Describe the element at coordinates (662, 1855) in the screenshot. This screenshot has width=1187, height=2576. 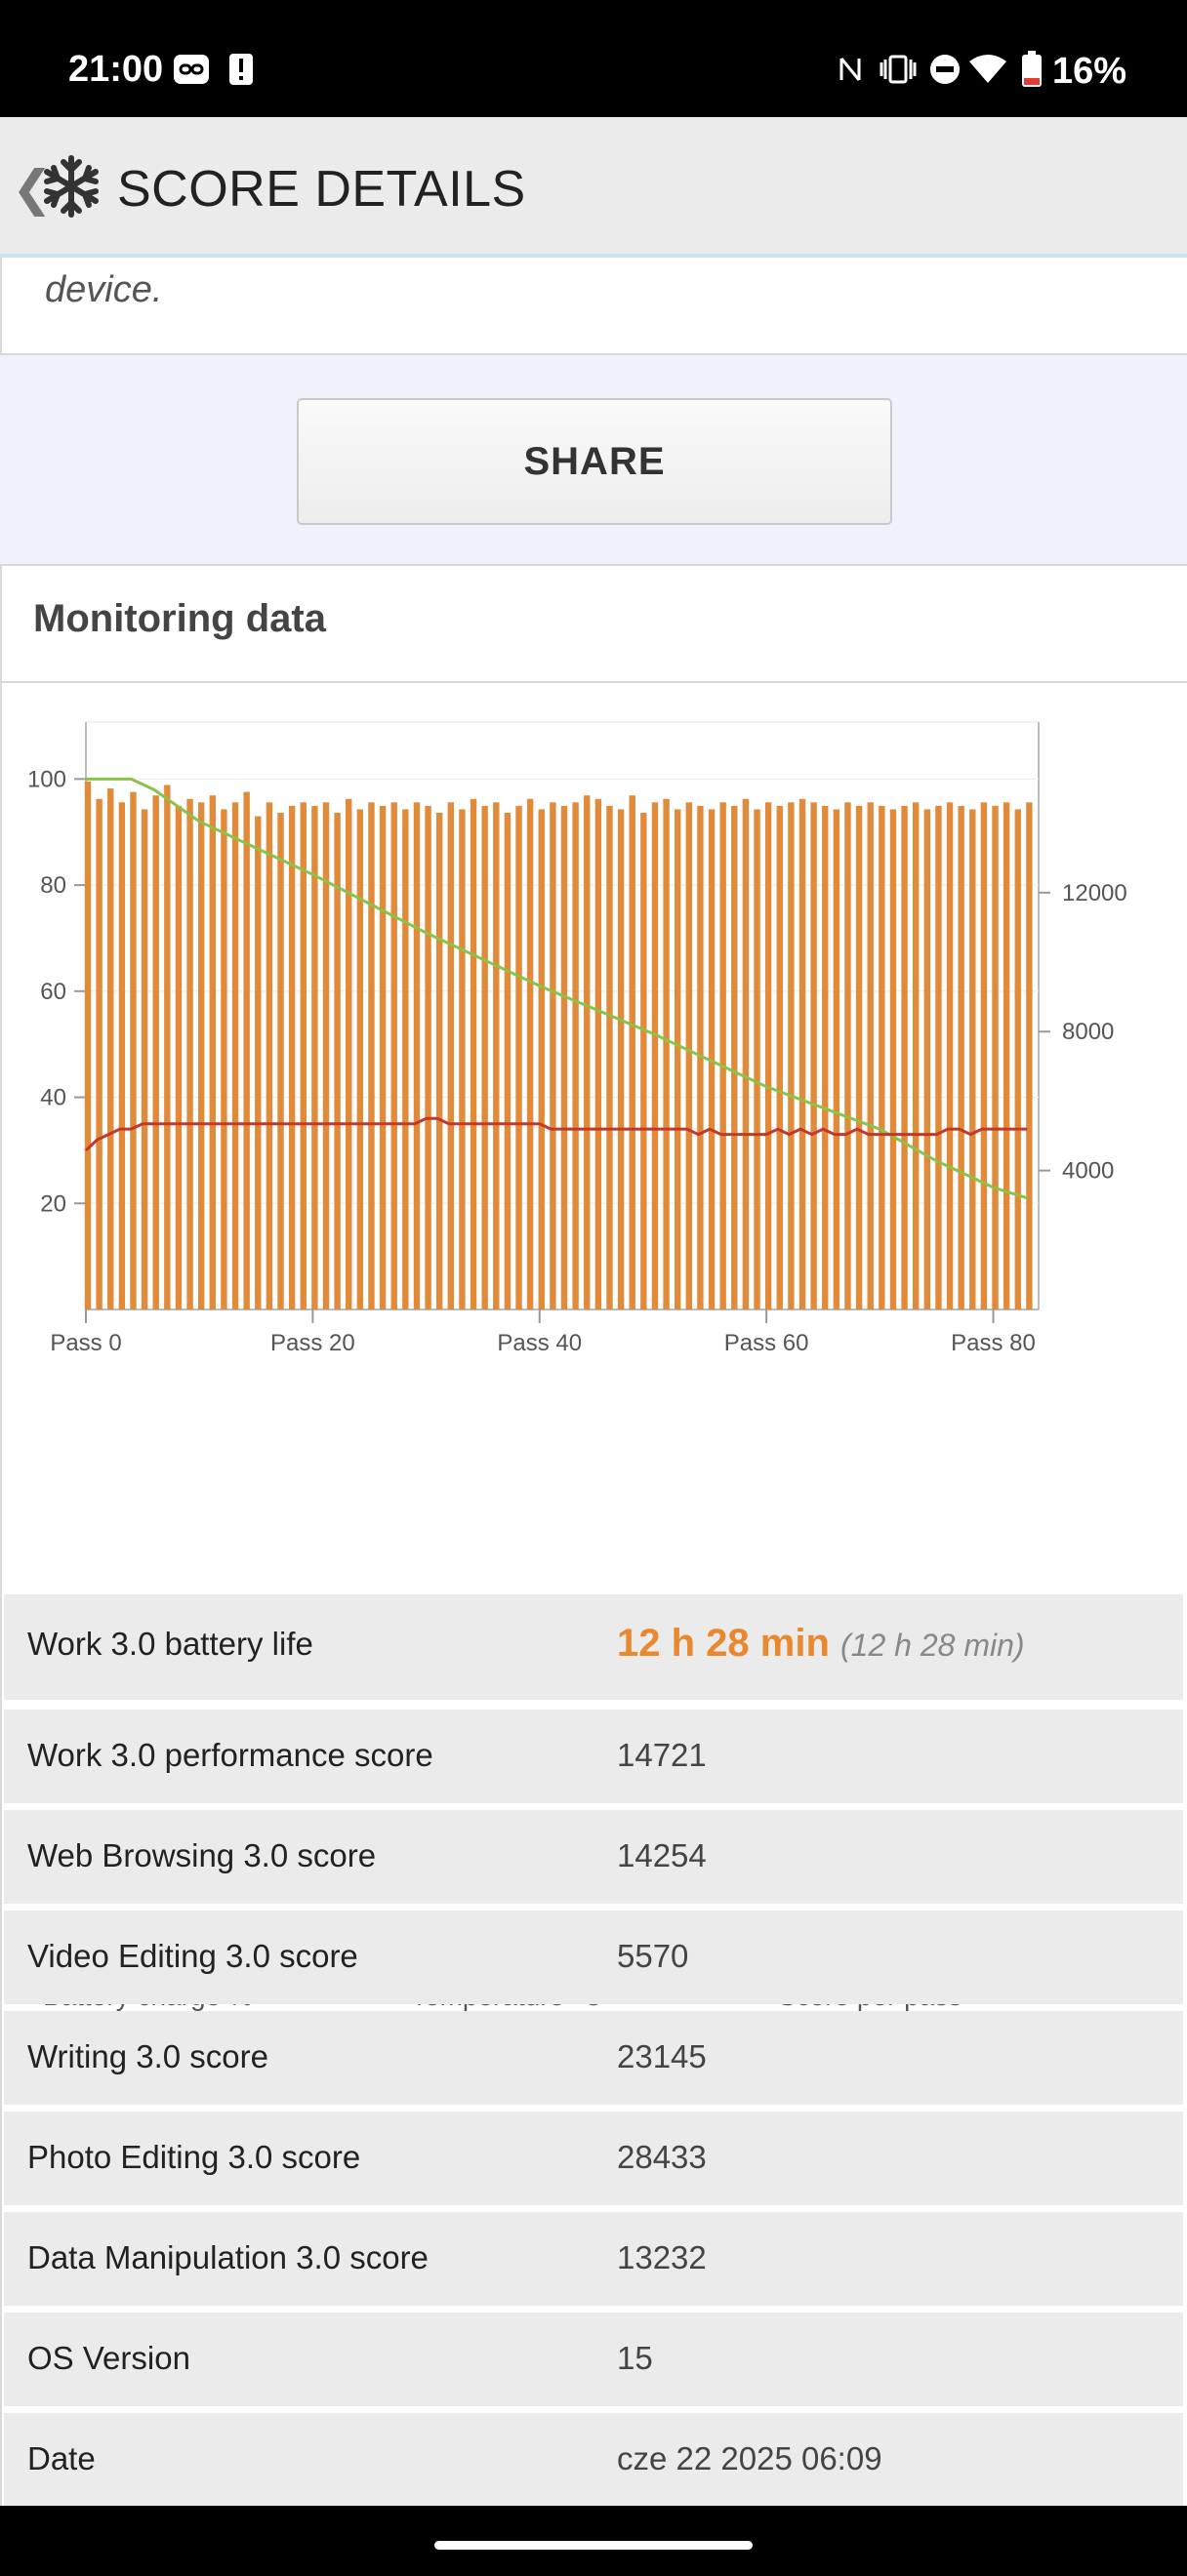
I see `row-value: 14254` at that location.